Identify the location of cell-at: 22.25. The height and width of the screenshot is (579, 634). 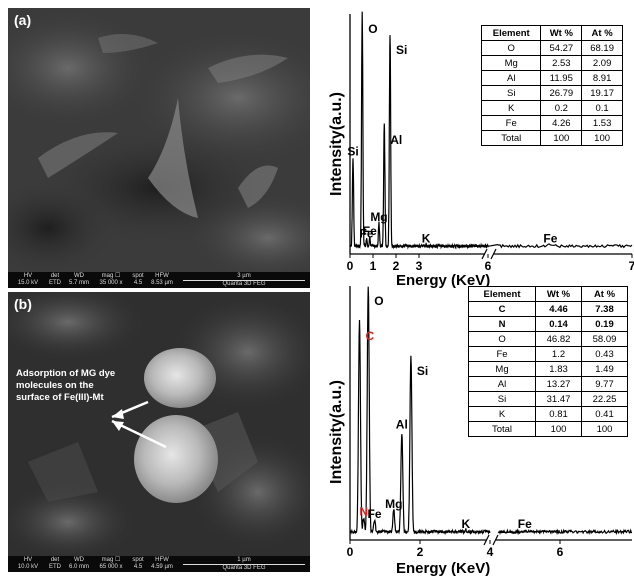
(604, 399).